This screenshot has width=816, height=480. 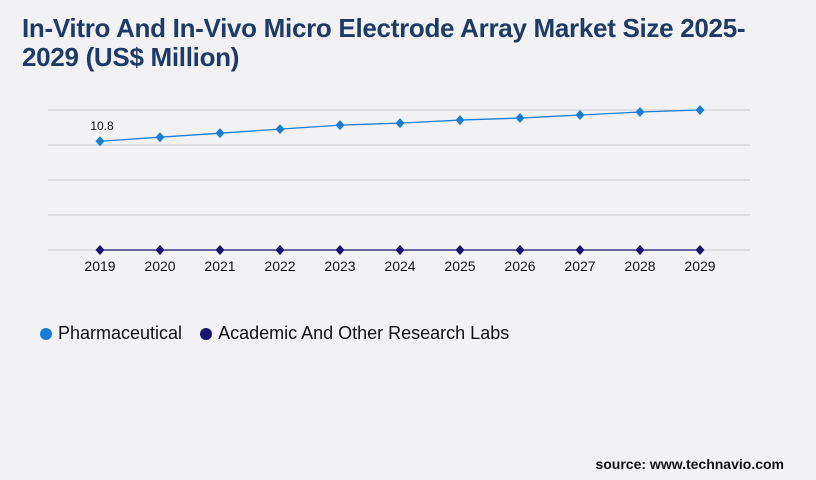 I want to click on x-tick-label: 2020, so click(x=159, y=266).